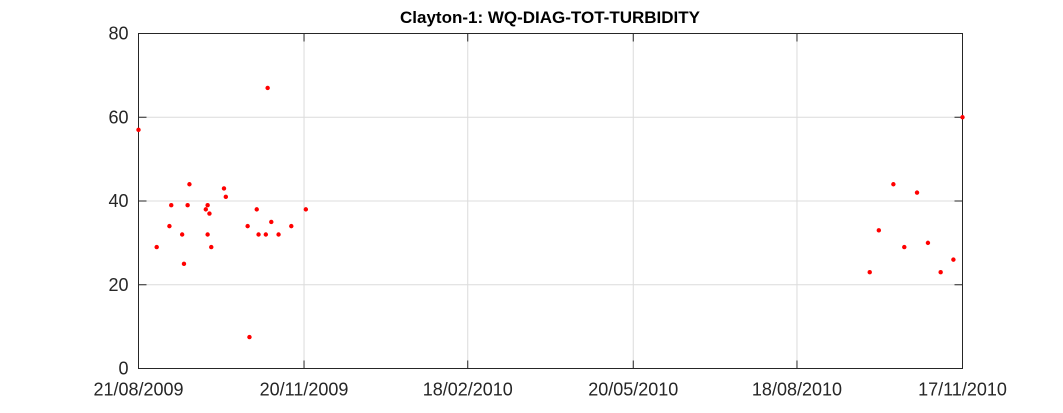  What do you see at coordinates (123, 369) in the screenshot?
I see `y-tick-label: 0` at bounding box center [123, 369].